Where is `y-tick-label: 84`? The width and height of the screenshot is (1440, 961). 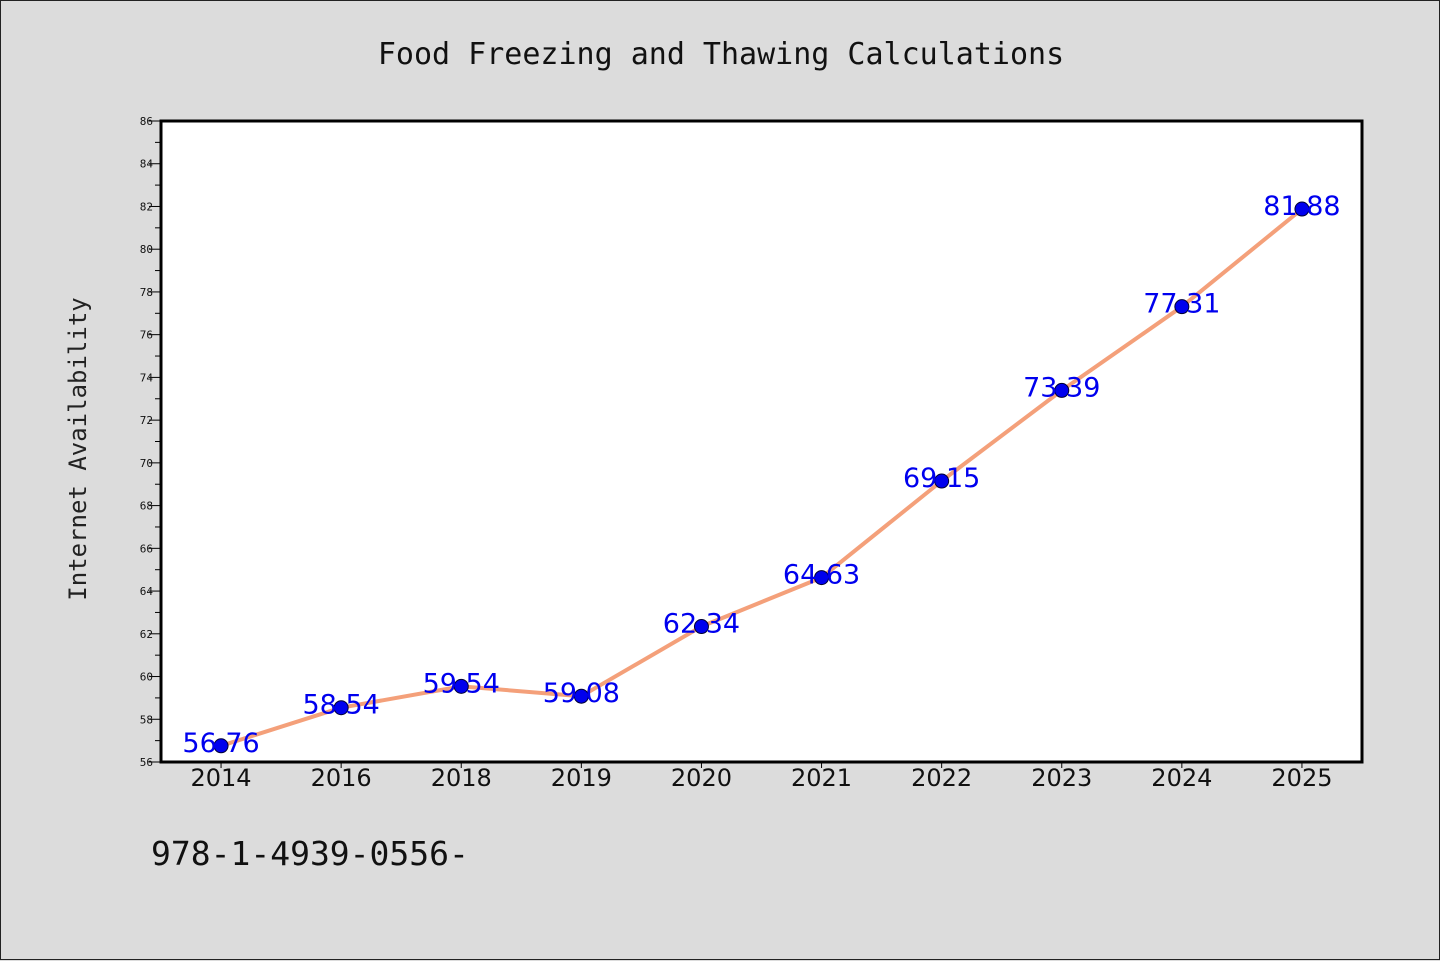 y-tick-label: 84 is located at coordinates (147, 164).